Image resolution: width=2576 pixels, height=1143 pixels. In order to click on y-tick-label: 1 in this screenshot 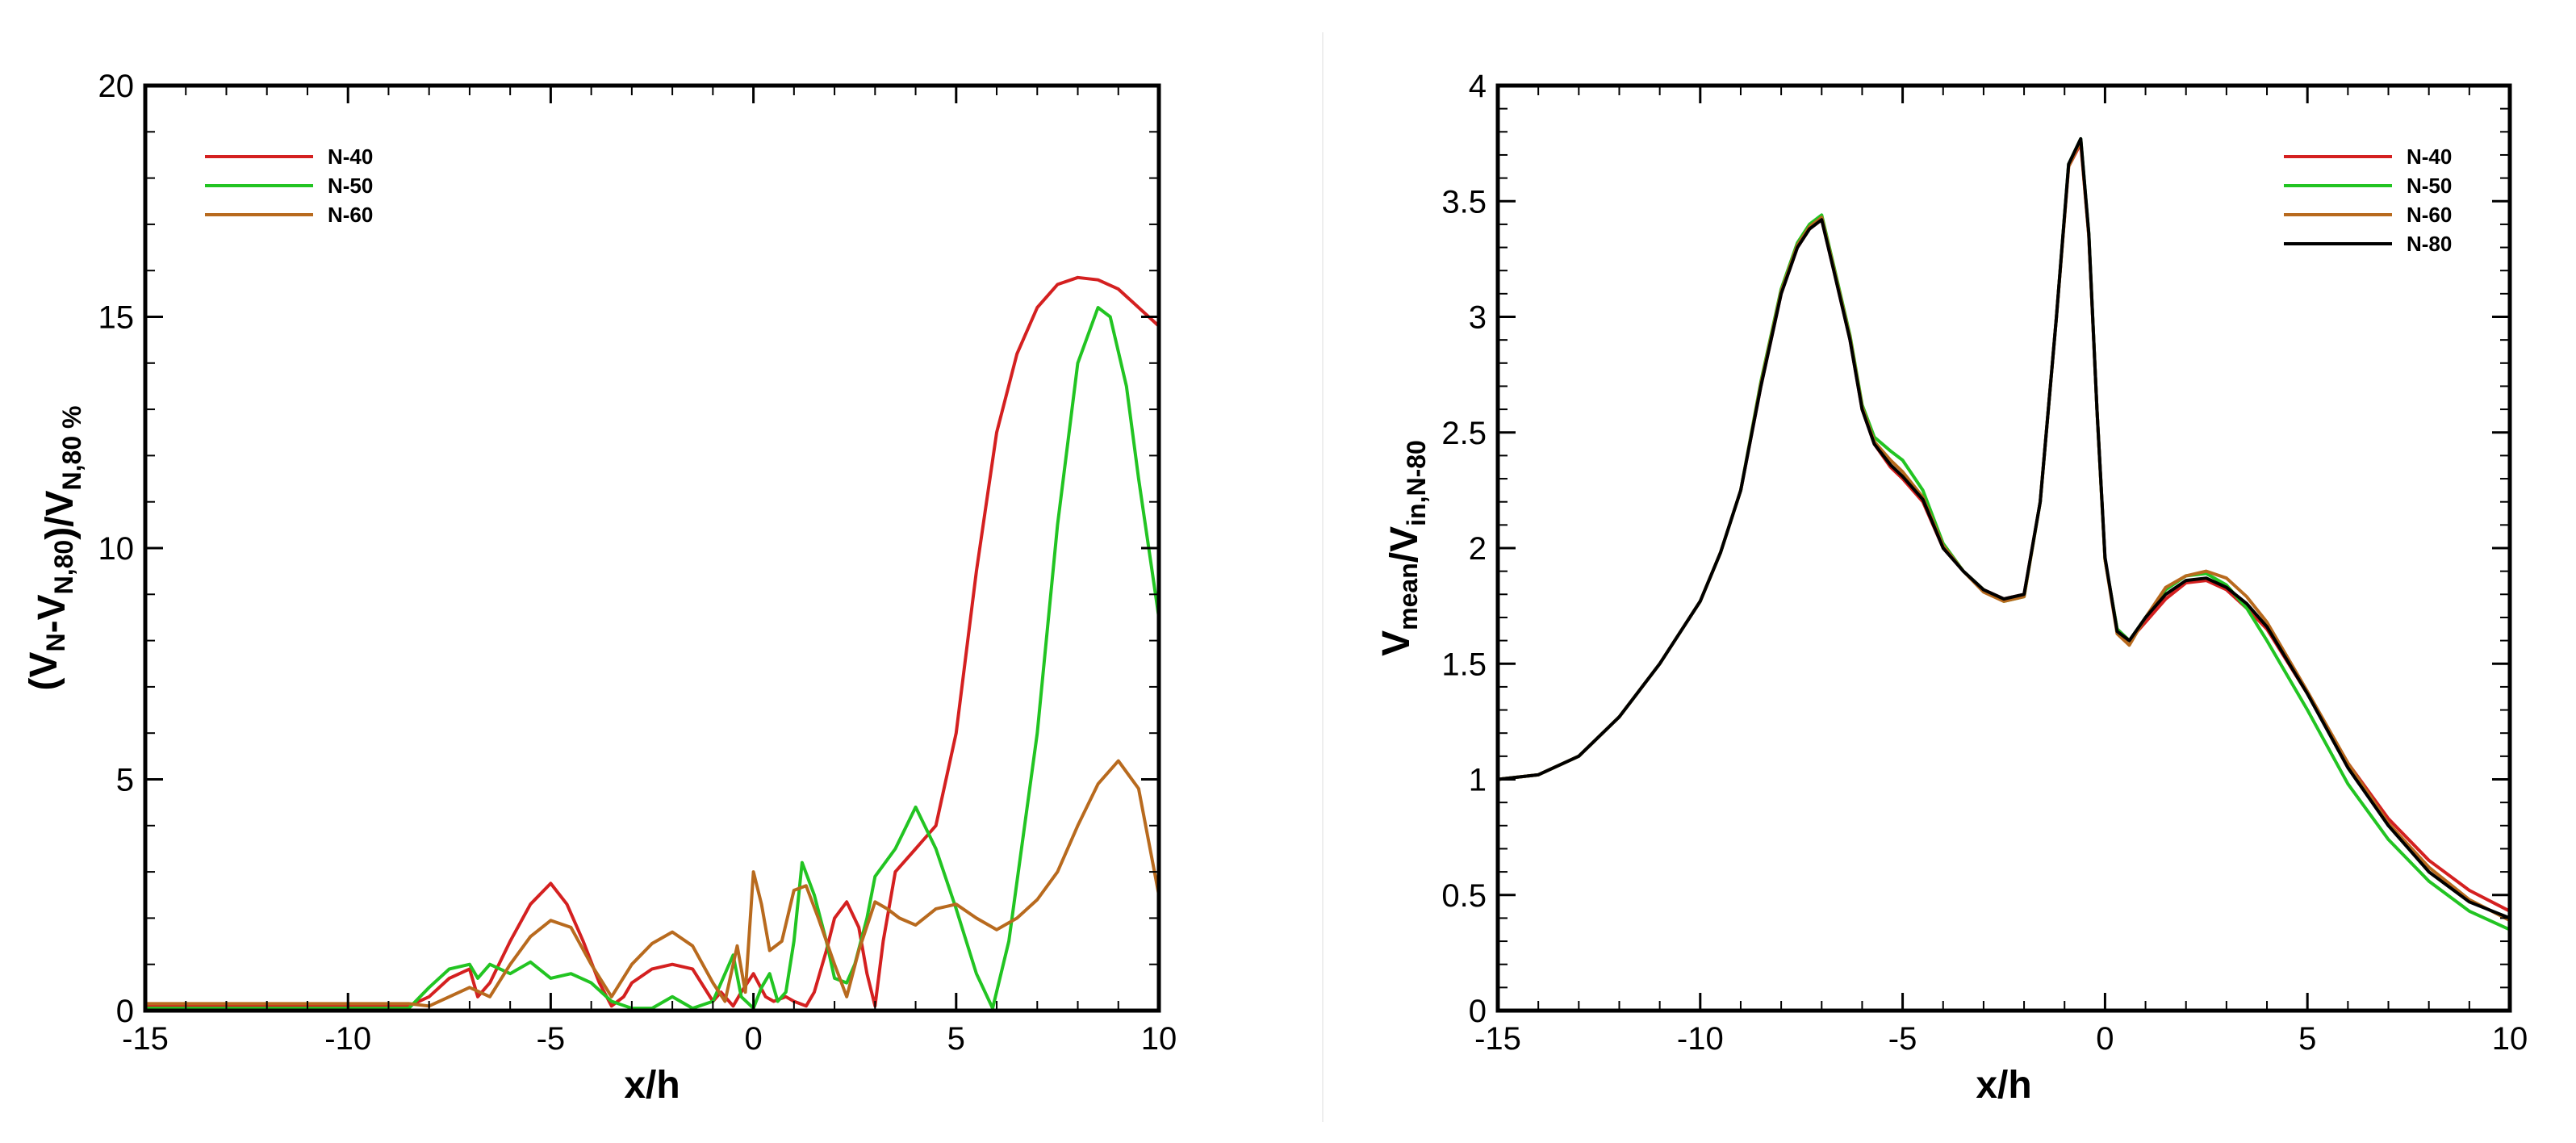, I will do `click(1478, 780)`.